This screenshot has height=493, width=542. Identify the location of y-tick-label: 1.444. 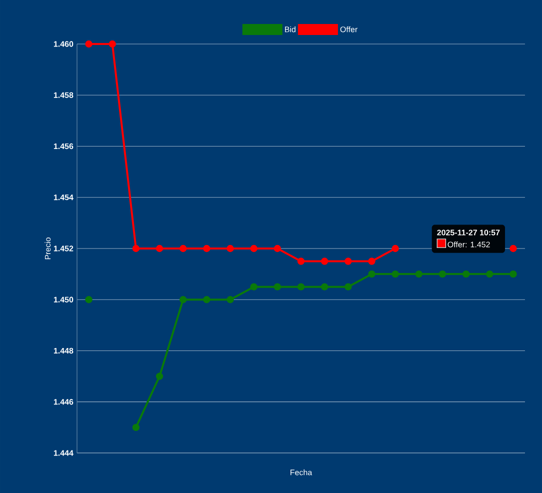
(64, 453).